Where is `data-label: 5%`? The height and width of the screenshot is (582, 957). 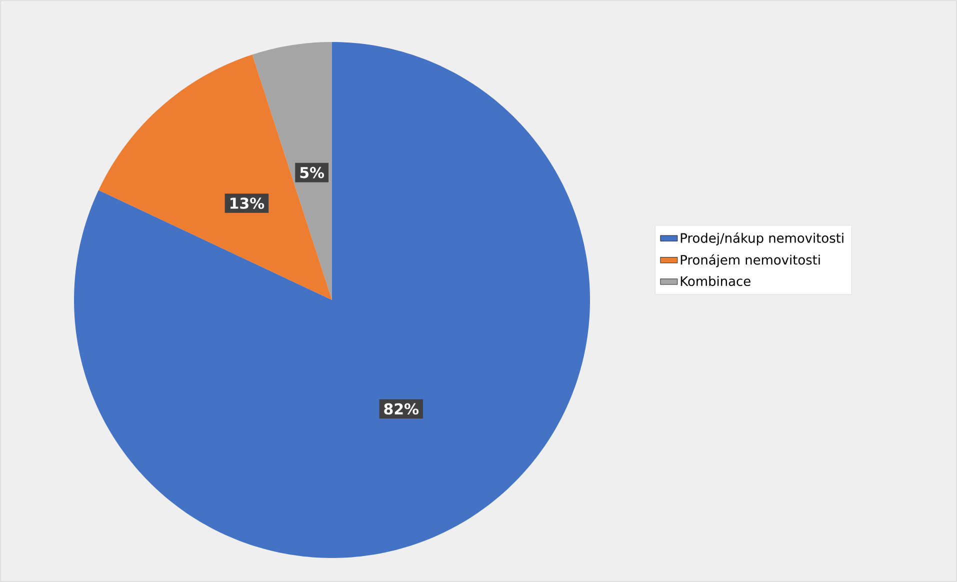 data-label: 5% is located at coordinates (312, 172).